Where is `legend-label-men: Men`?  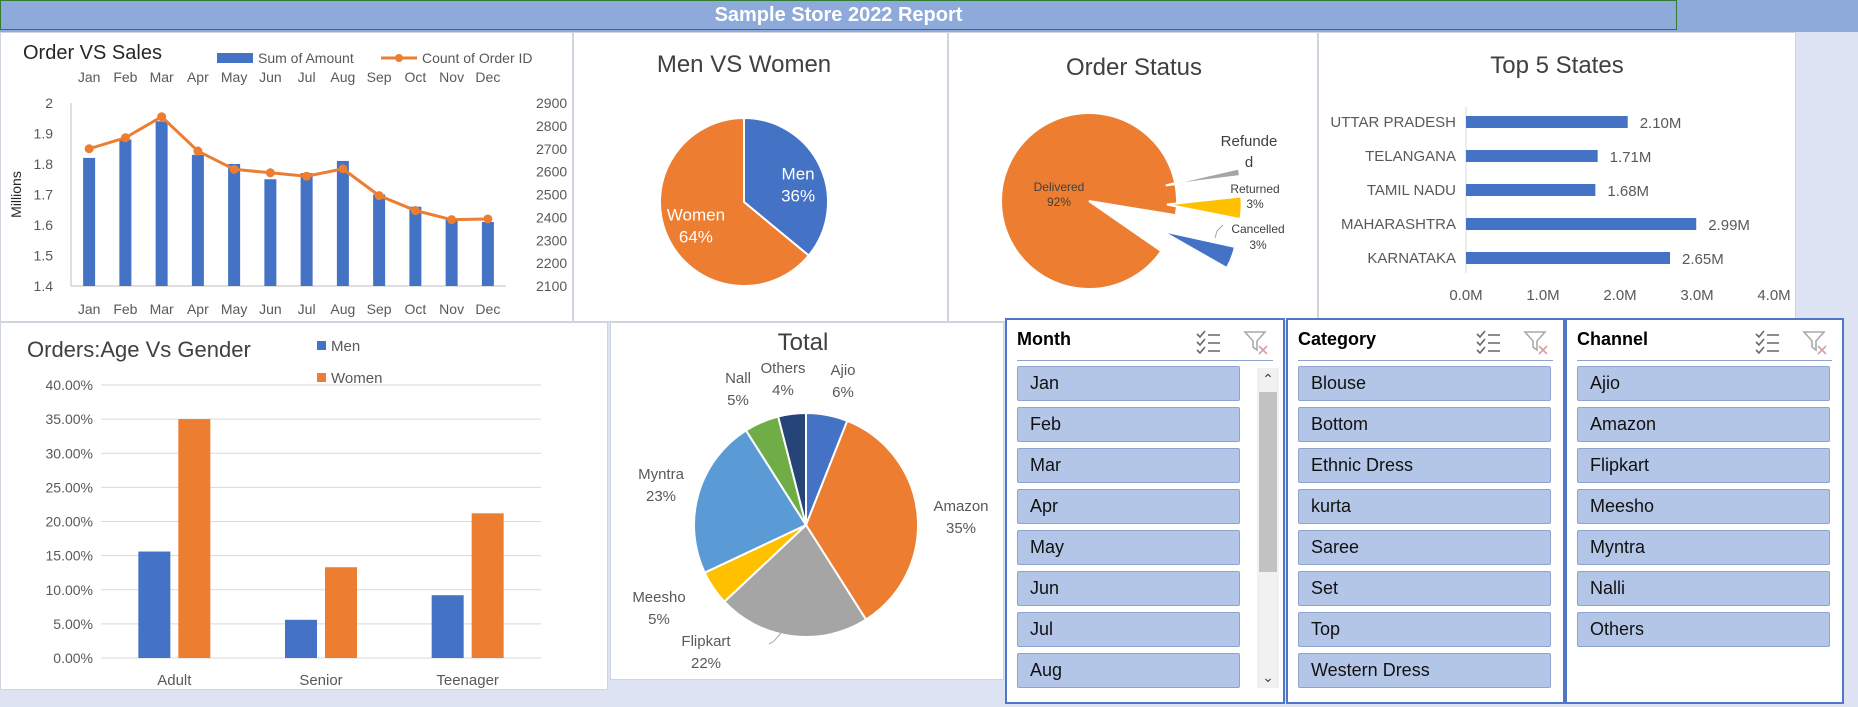
legend-label-men: Men is located at coordinates (345, 346).